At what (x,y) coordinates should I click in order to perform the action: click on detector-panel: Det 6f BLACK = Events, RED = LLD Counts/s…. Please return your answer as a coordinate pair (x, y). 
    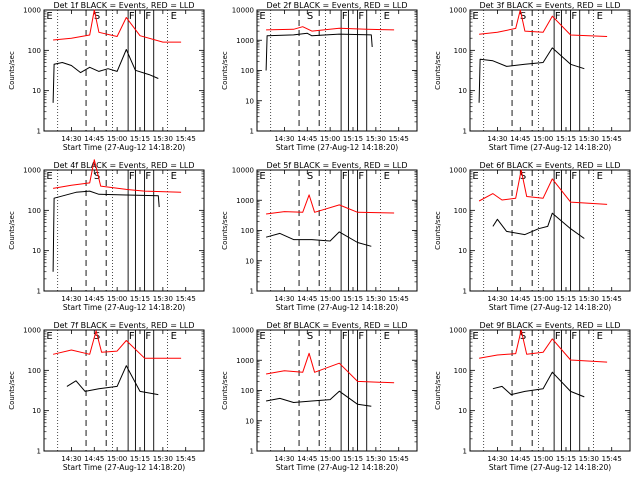
    Looking at the image, I should click on (532, 236).